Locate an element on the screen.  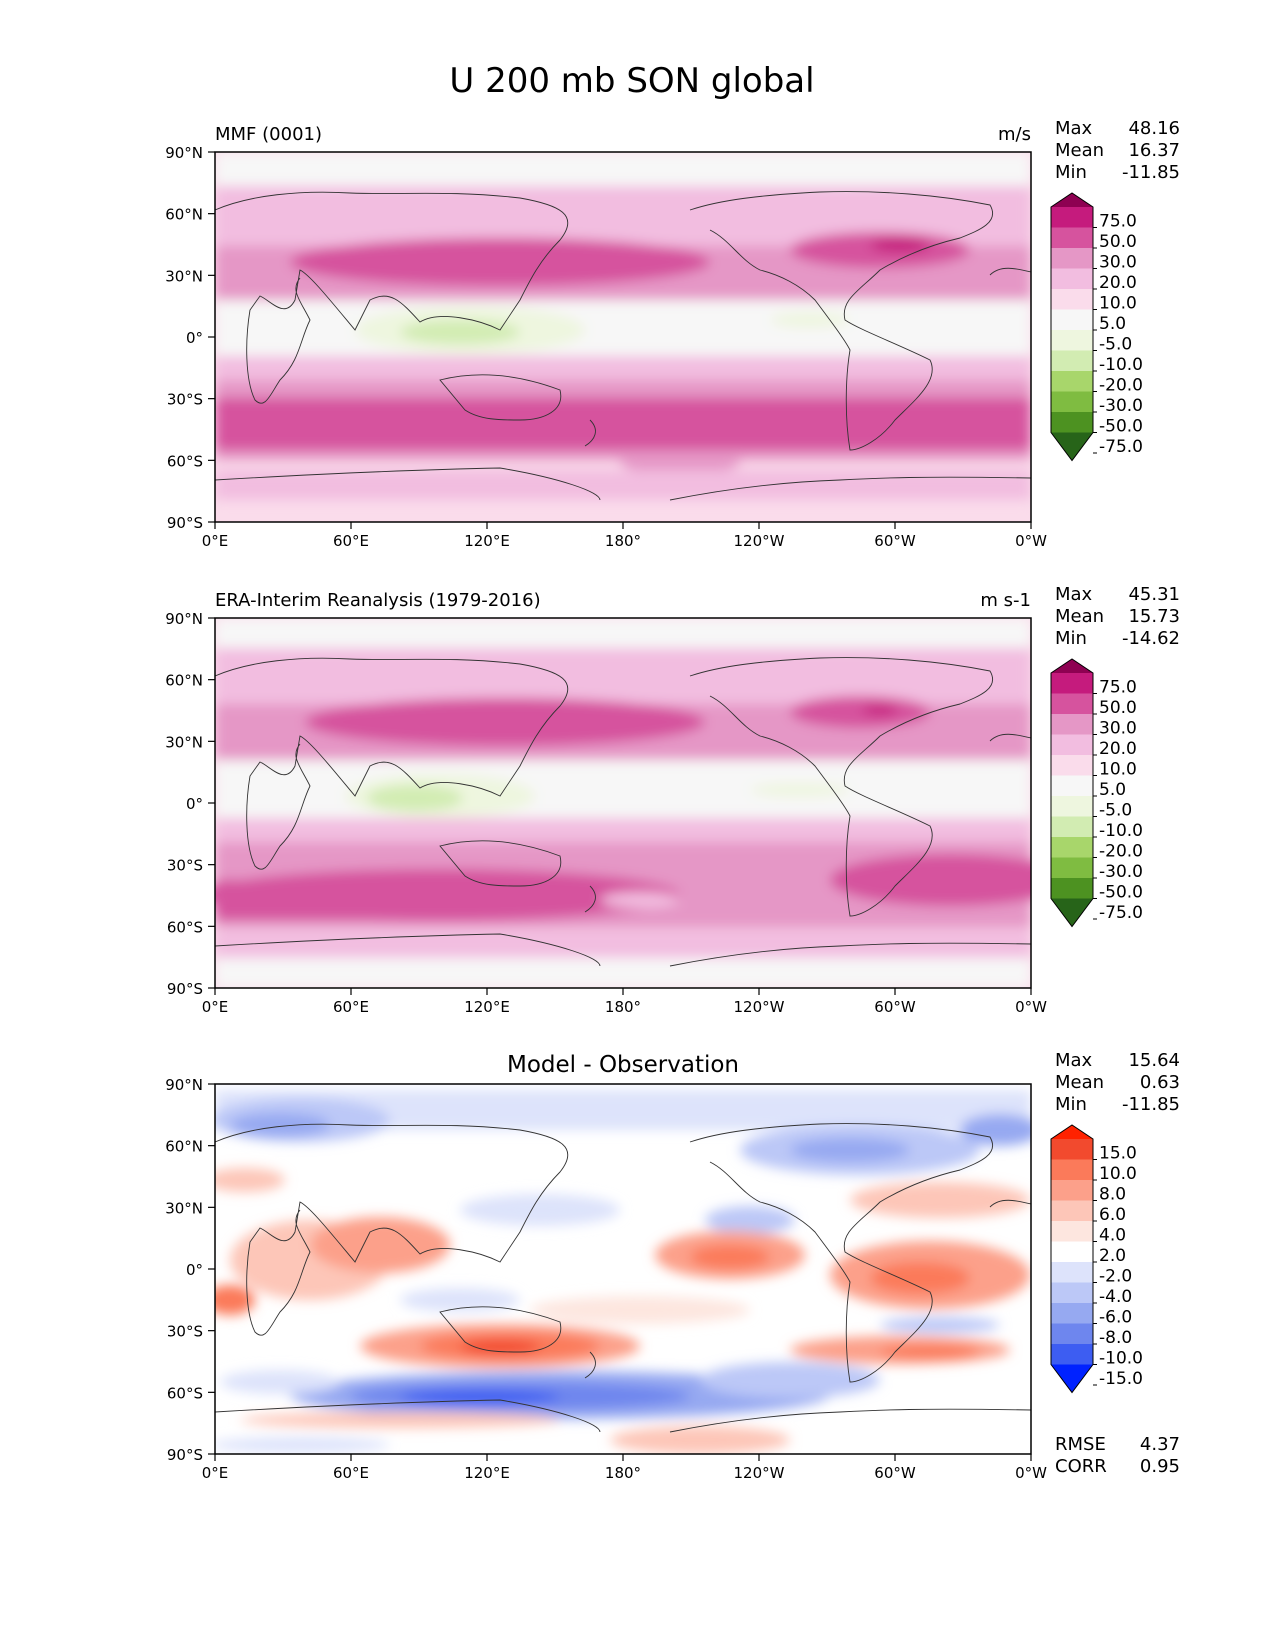
colorbar-tick-label: 30.0 is located at coordinates (1118, 263).